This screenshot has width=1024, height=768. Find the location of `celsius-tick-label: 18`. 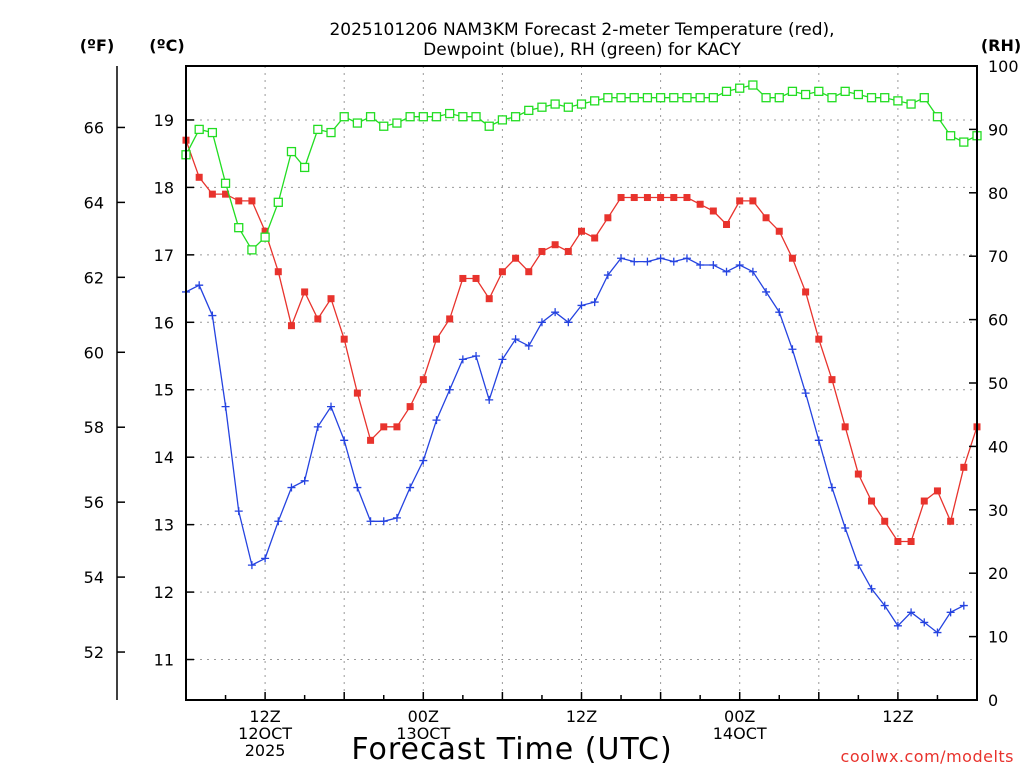

celsius-tick-label: 18 is located at coordinates (164, 187).